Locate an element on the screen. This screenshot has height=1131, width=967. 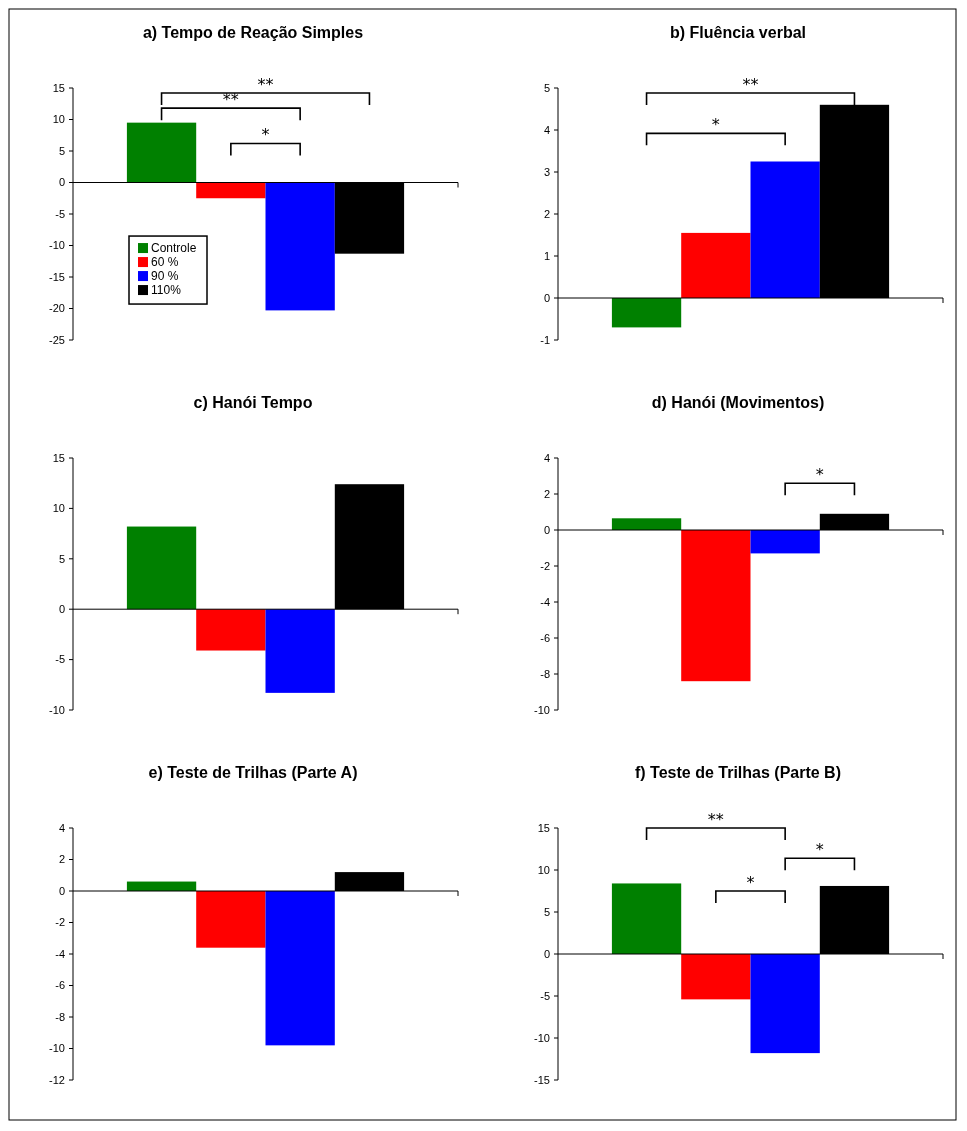
chart-title: f) Teste de Trilhas (Parte B) is located at coordinates (738, 772).